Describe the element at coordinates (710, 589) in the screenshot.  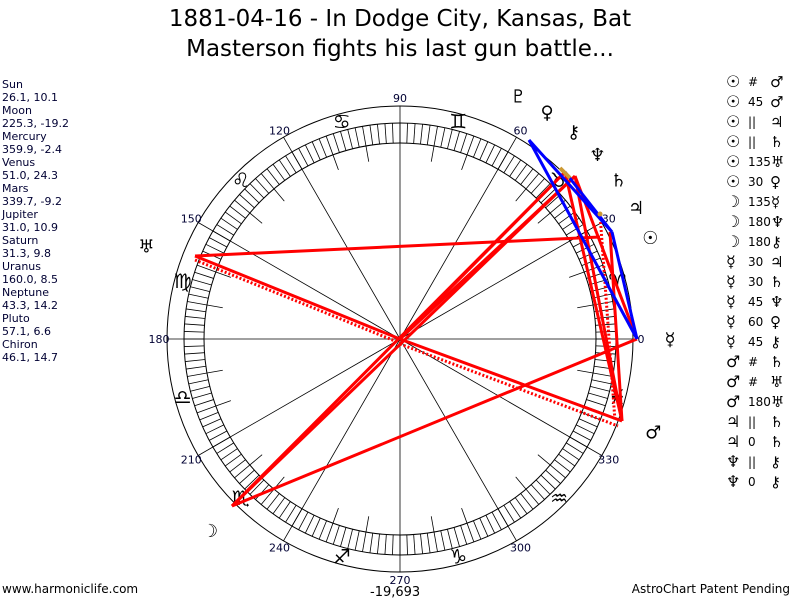
I see `patent-notice: AstroChart Patent Pending` at that location.